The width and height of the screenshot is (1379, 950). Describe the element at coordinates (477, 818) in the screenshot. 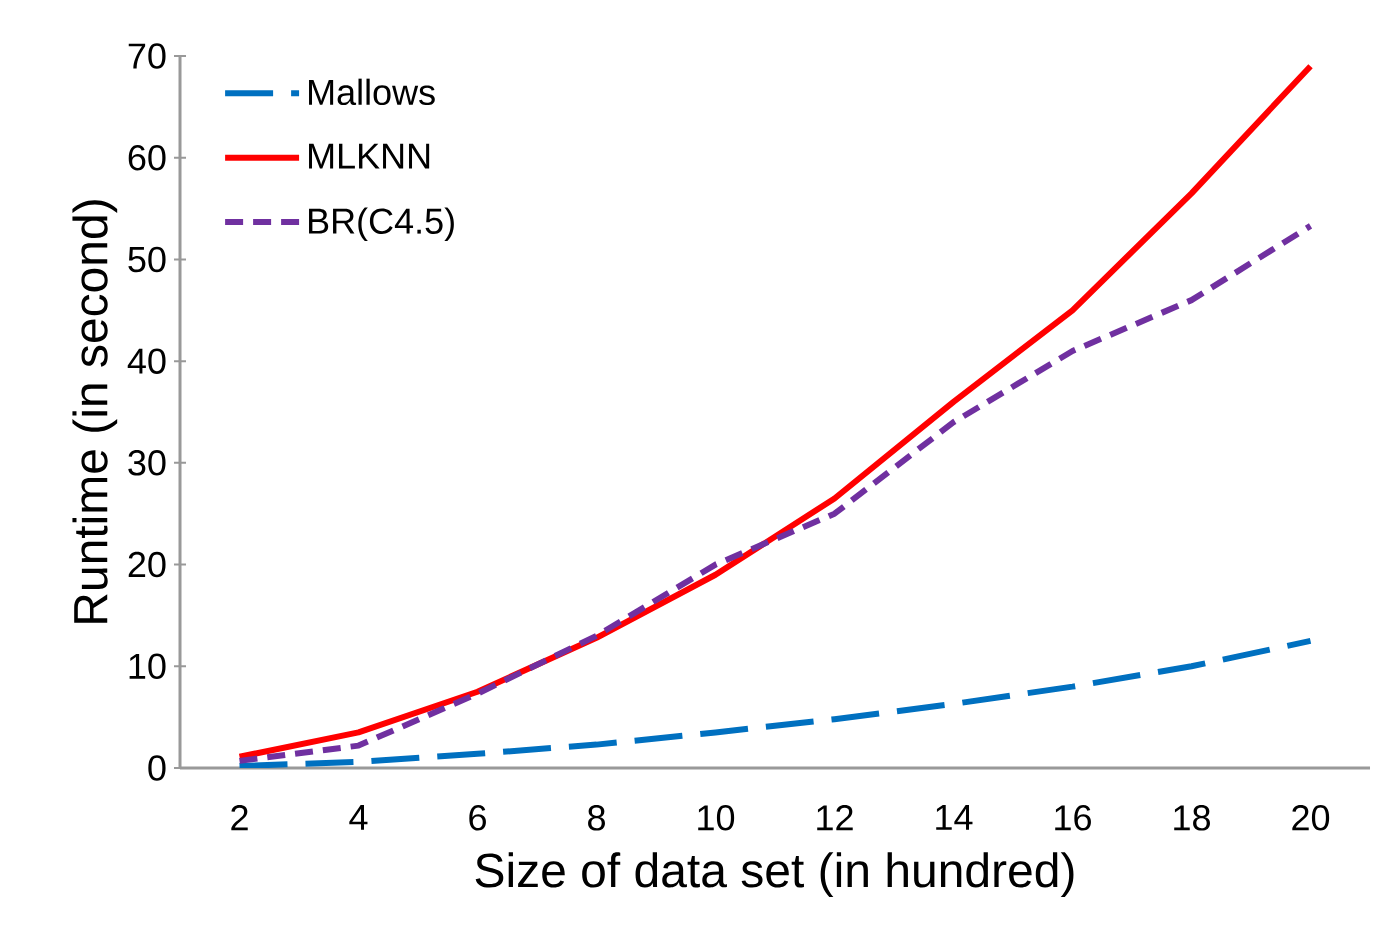

I see `x-tick-label: 6` at that location.